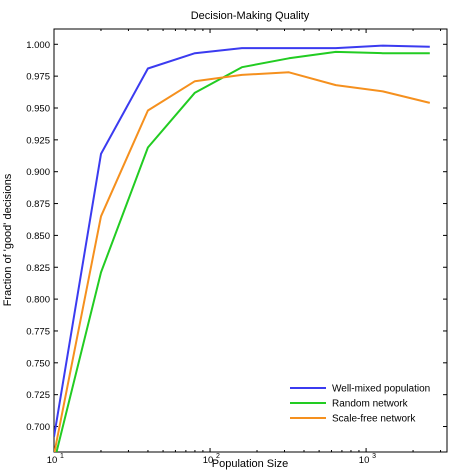 This screenshot has width=474, height=474. What do you see at coordinates (374, 456) in the screenshot?
I see `x-tick-exponent: 3` at bounding box center [374, 456].